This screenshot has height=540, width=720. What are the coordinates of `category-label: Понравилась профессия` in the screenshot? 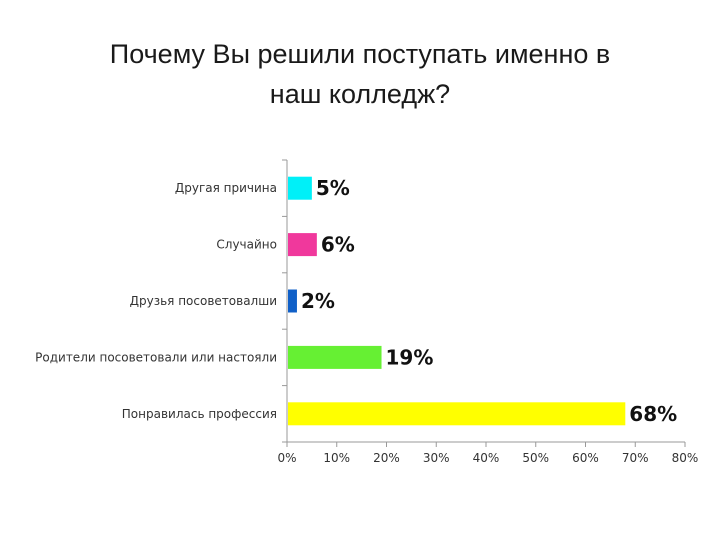 It's located at (199, 414).